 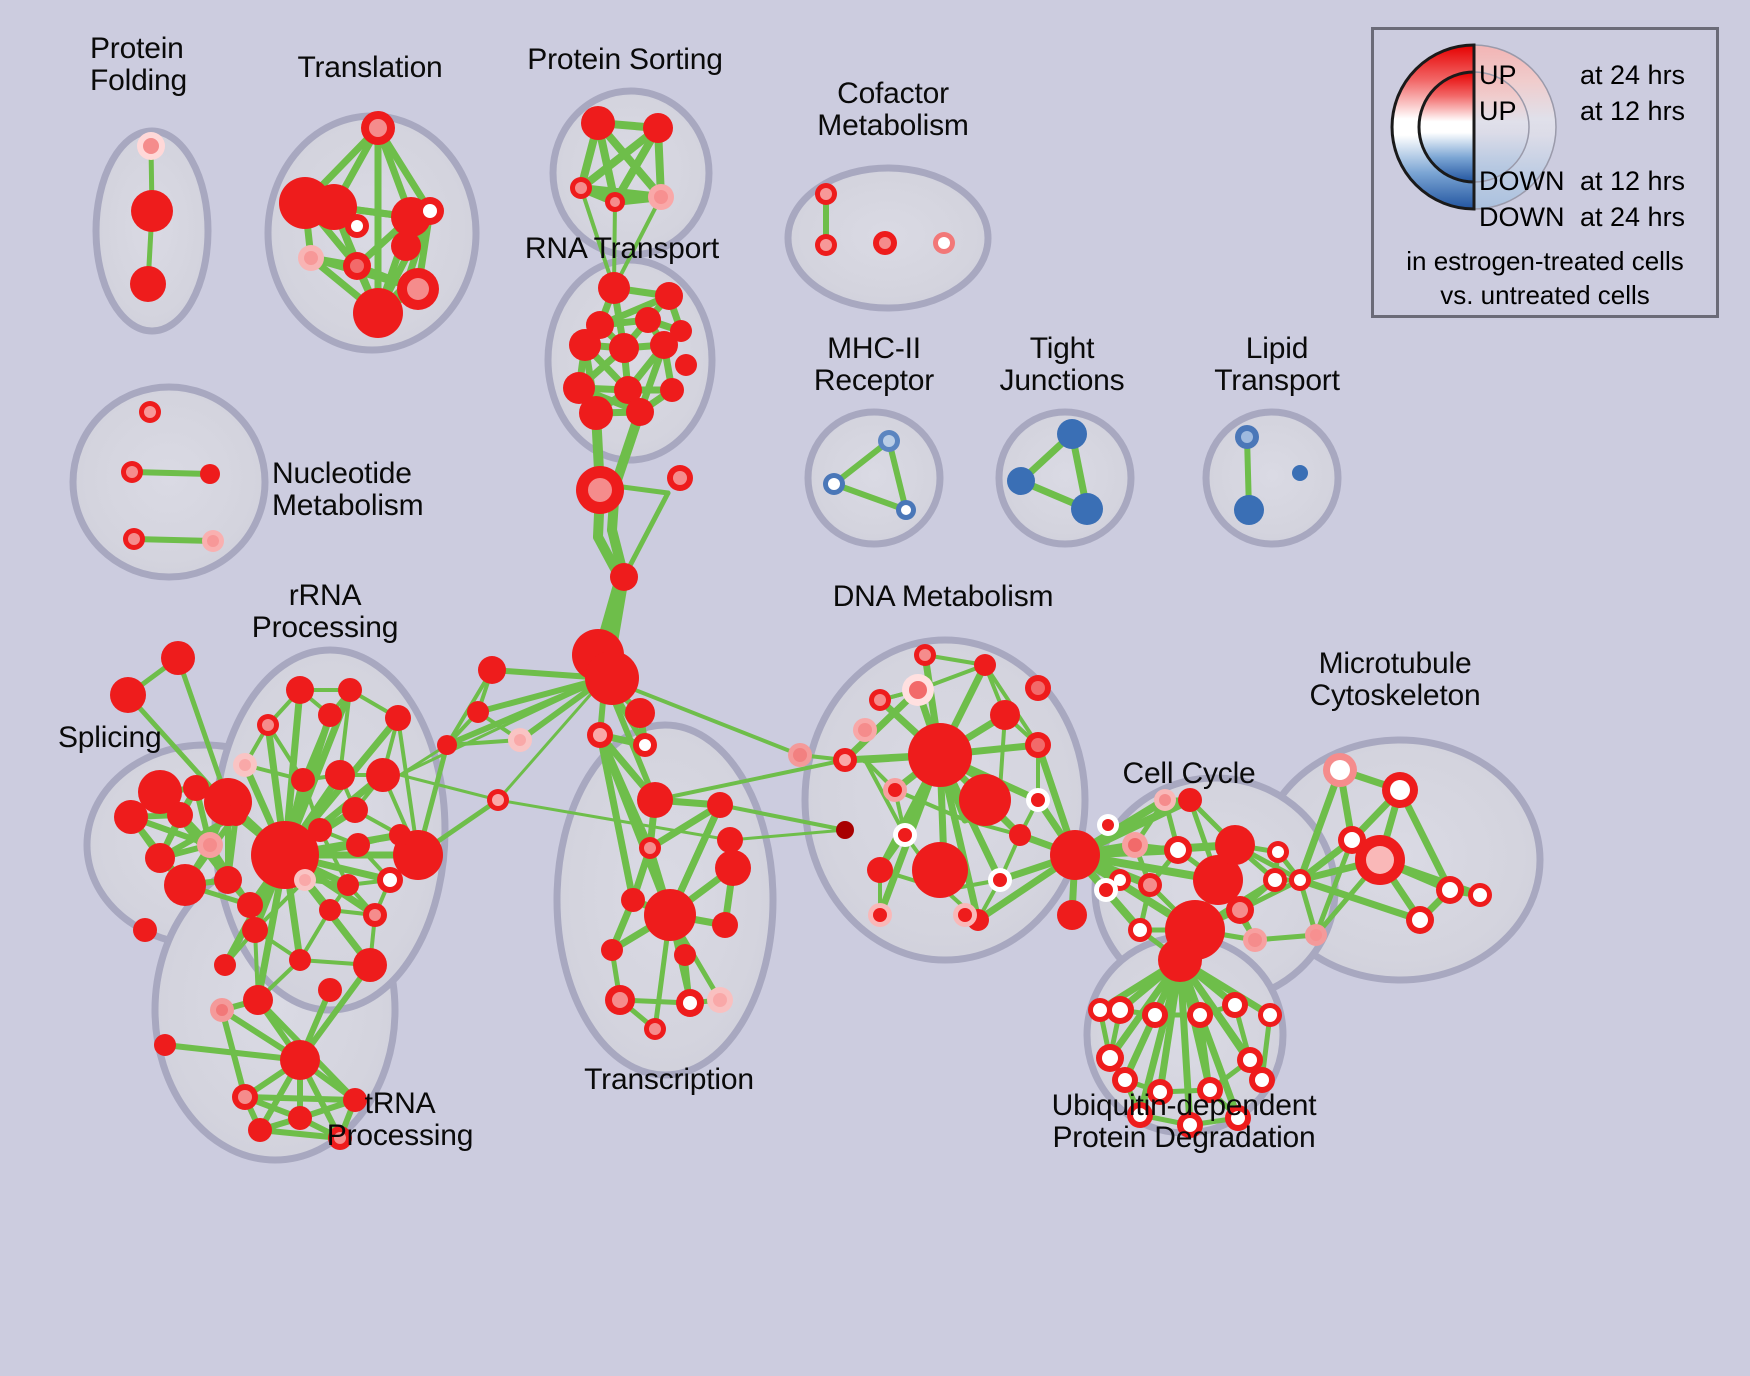 What do you see at coordinates (622, 248) in the screenshot?
I see `cluster-label-rna-transport: RNA Transport` at bounding box center [622, 248].